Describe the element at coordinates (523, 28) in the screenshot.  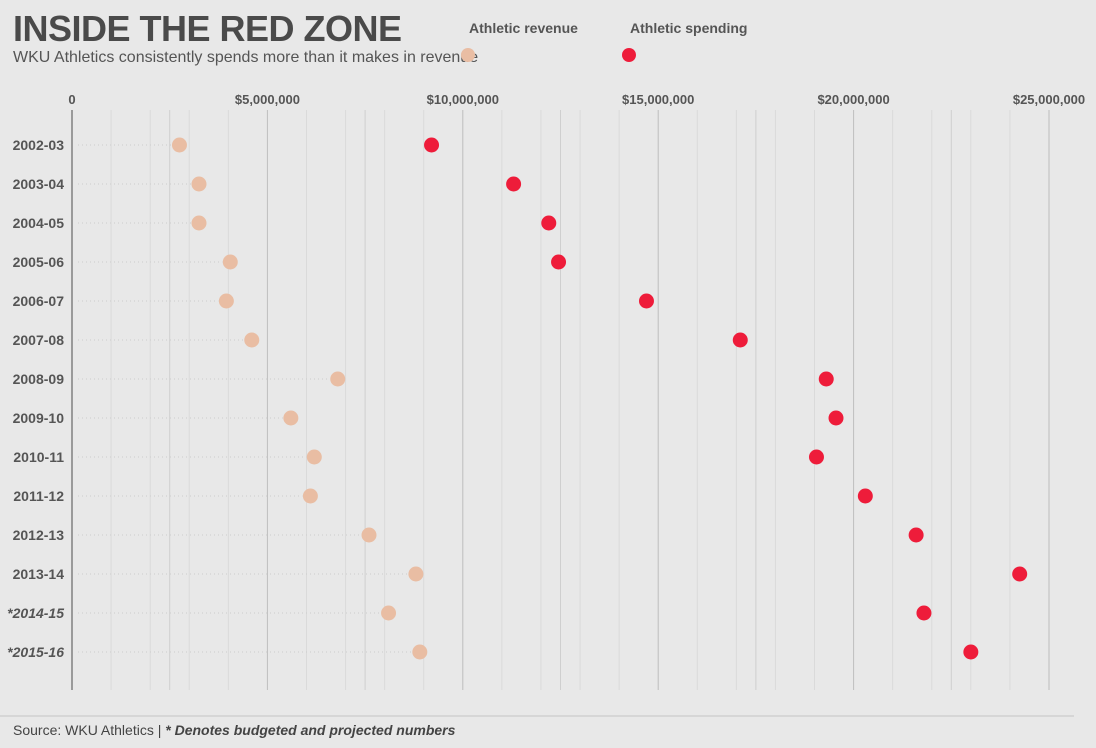
I see `legend-revenue-label: Athletic revenue` at that location.